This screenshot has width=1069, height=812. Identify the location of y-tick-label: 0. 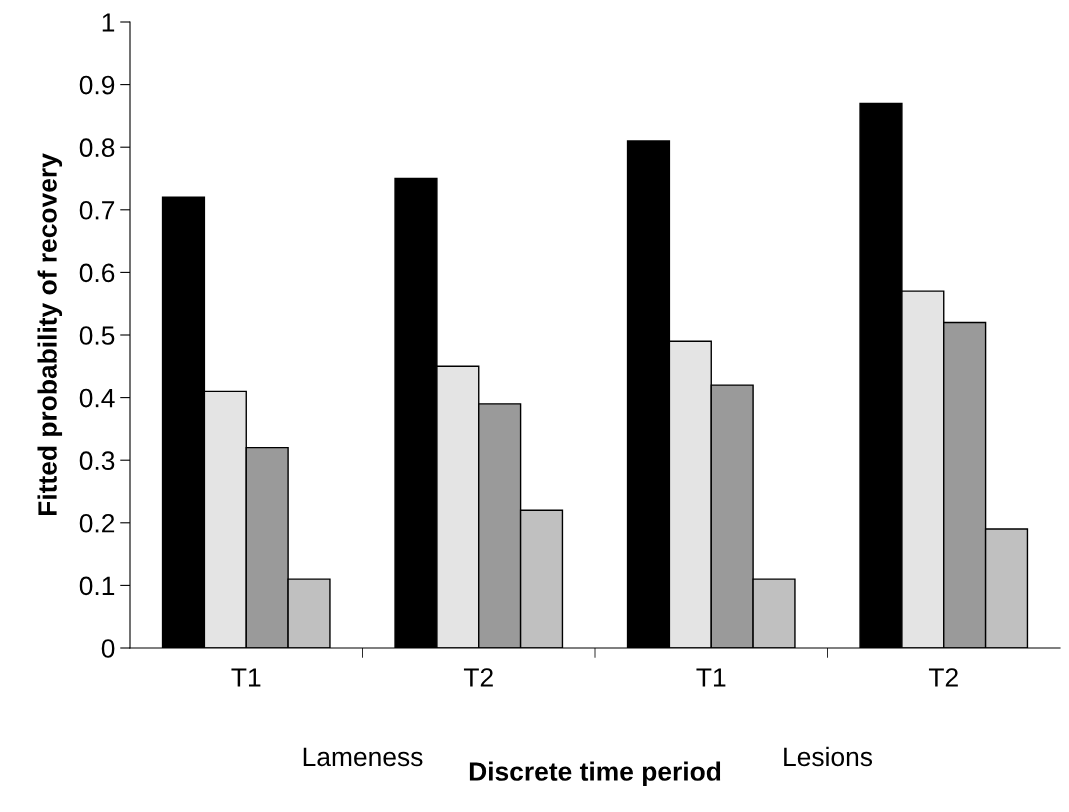
(108, 648).